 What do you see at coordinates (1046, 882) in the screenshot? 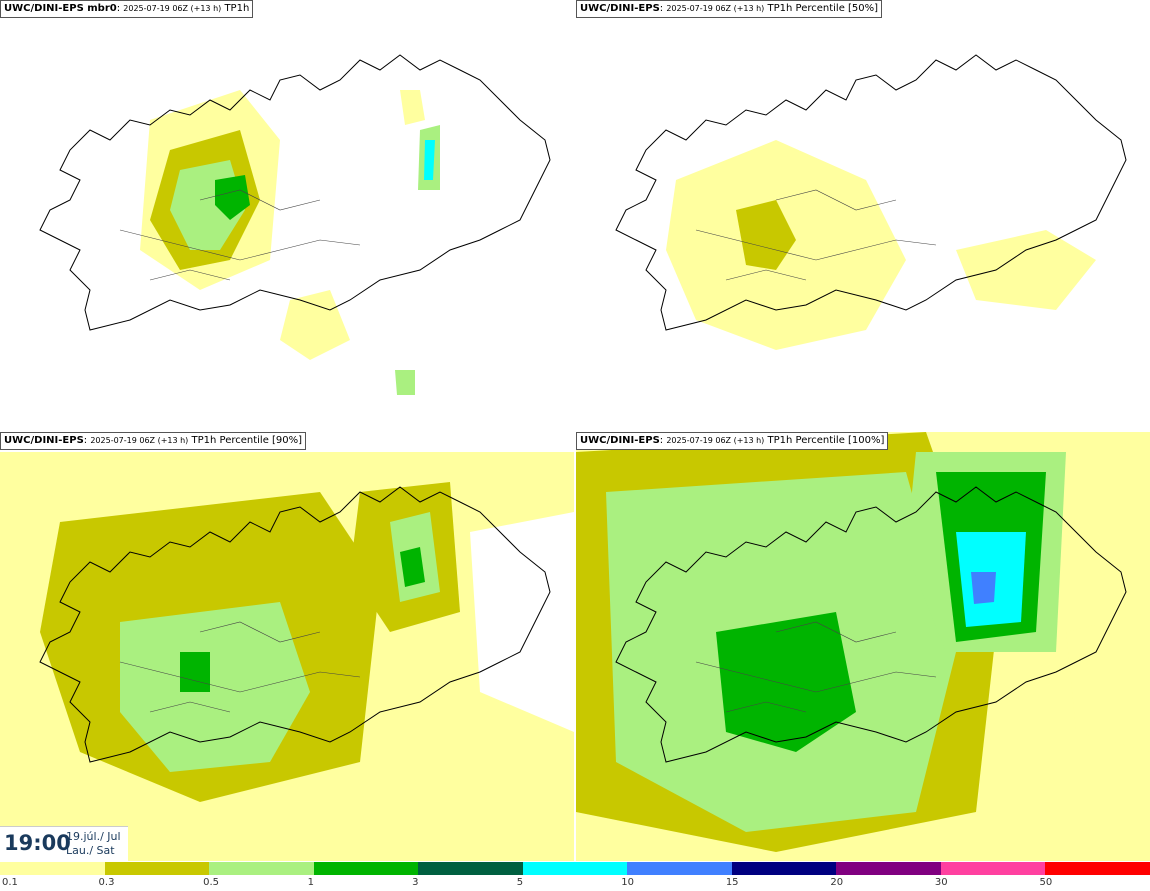
I see `legend-tick-label: 50` at bounding box center [1046, 882].